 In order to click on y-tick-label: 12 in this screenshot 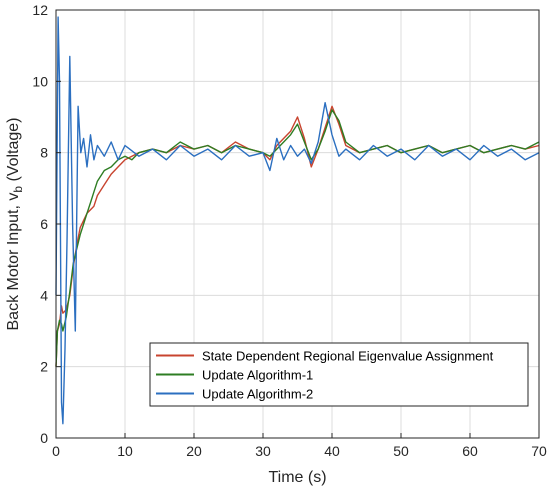, I will do `click(40, 10)`.